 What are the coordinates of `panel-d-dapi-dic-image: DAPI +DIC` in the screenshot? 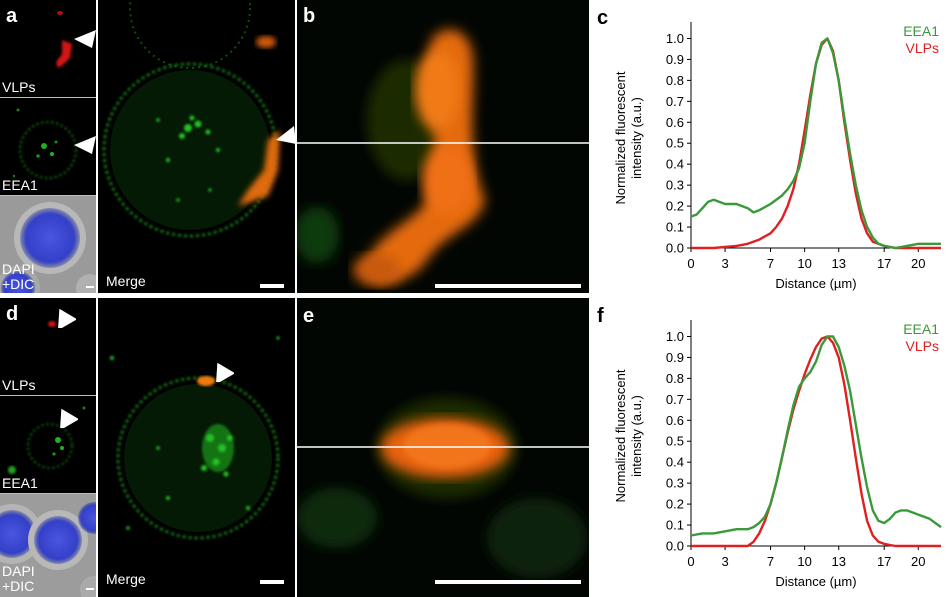 It's located at (48, 545).